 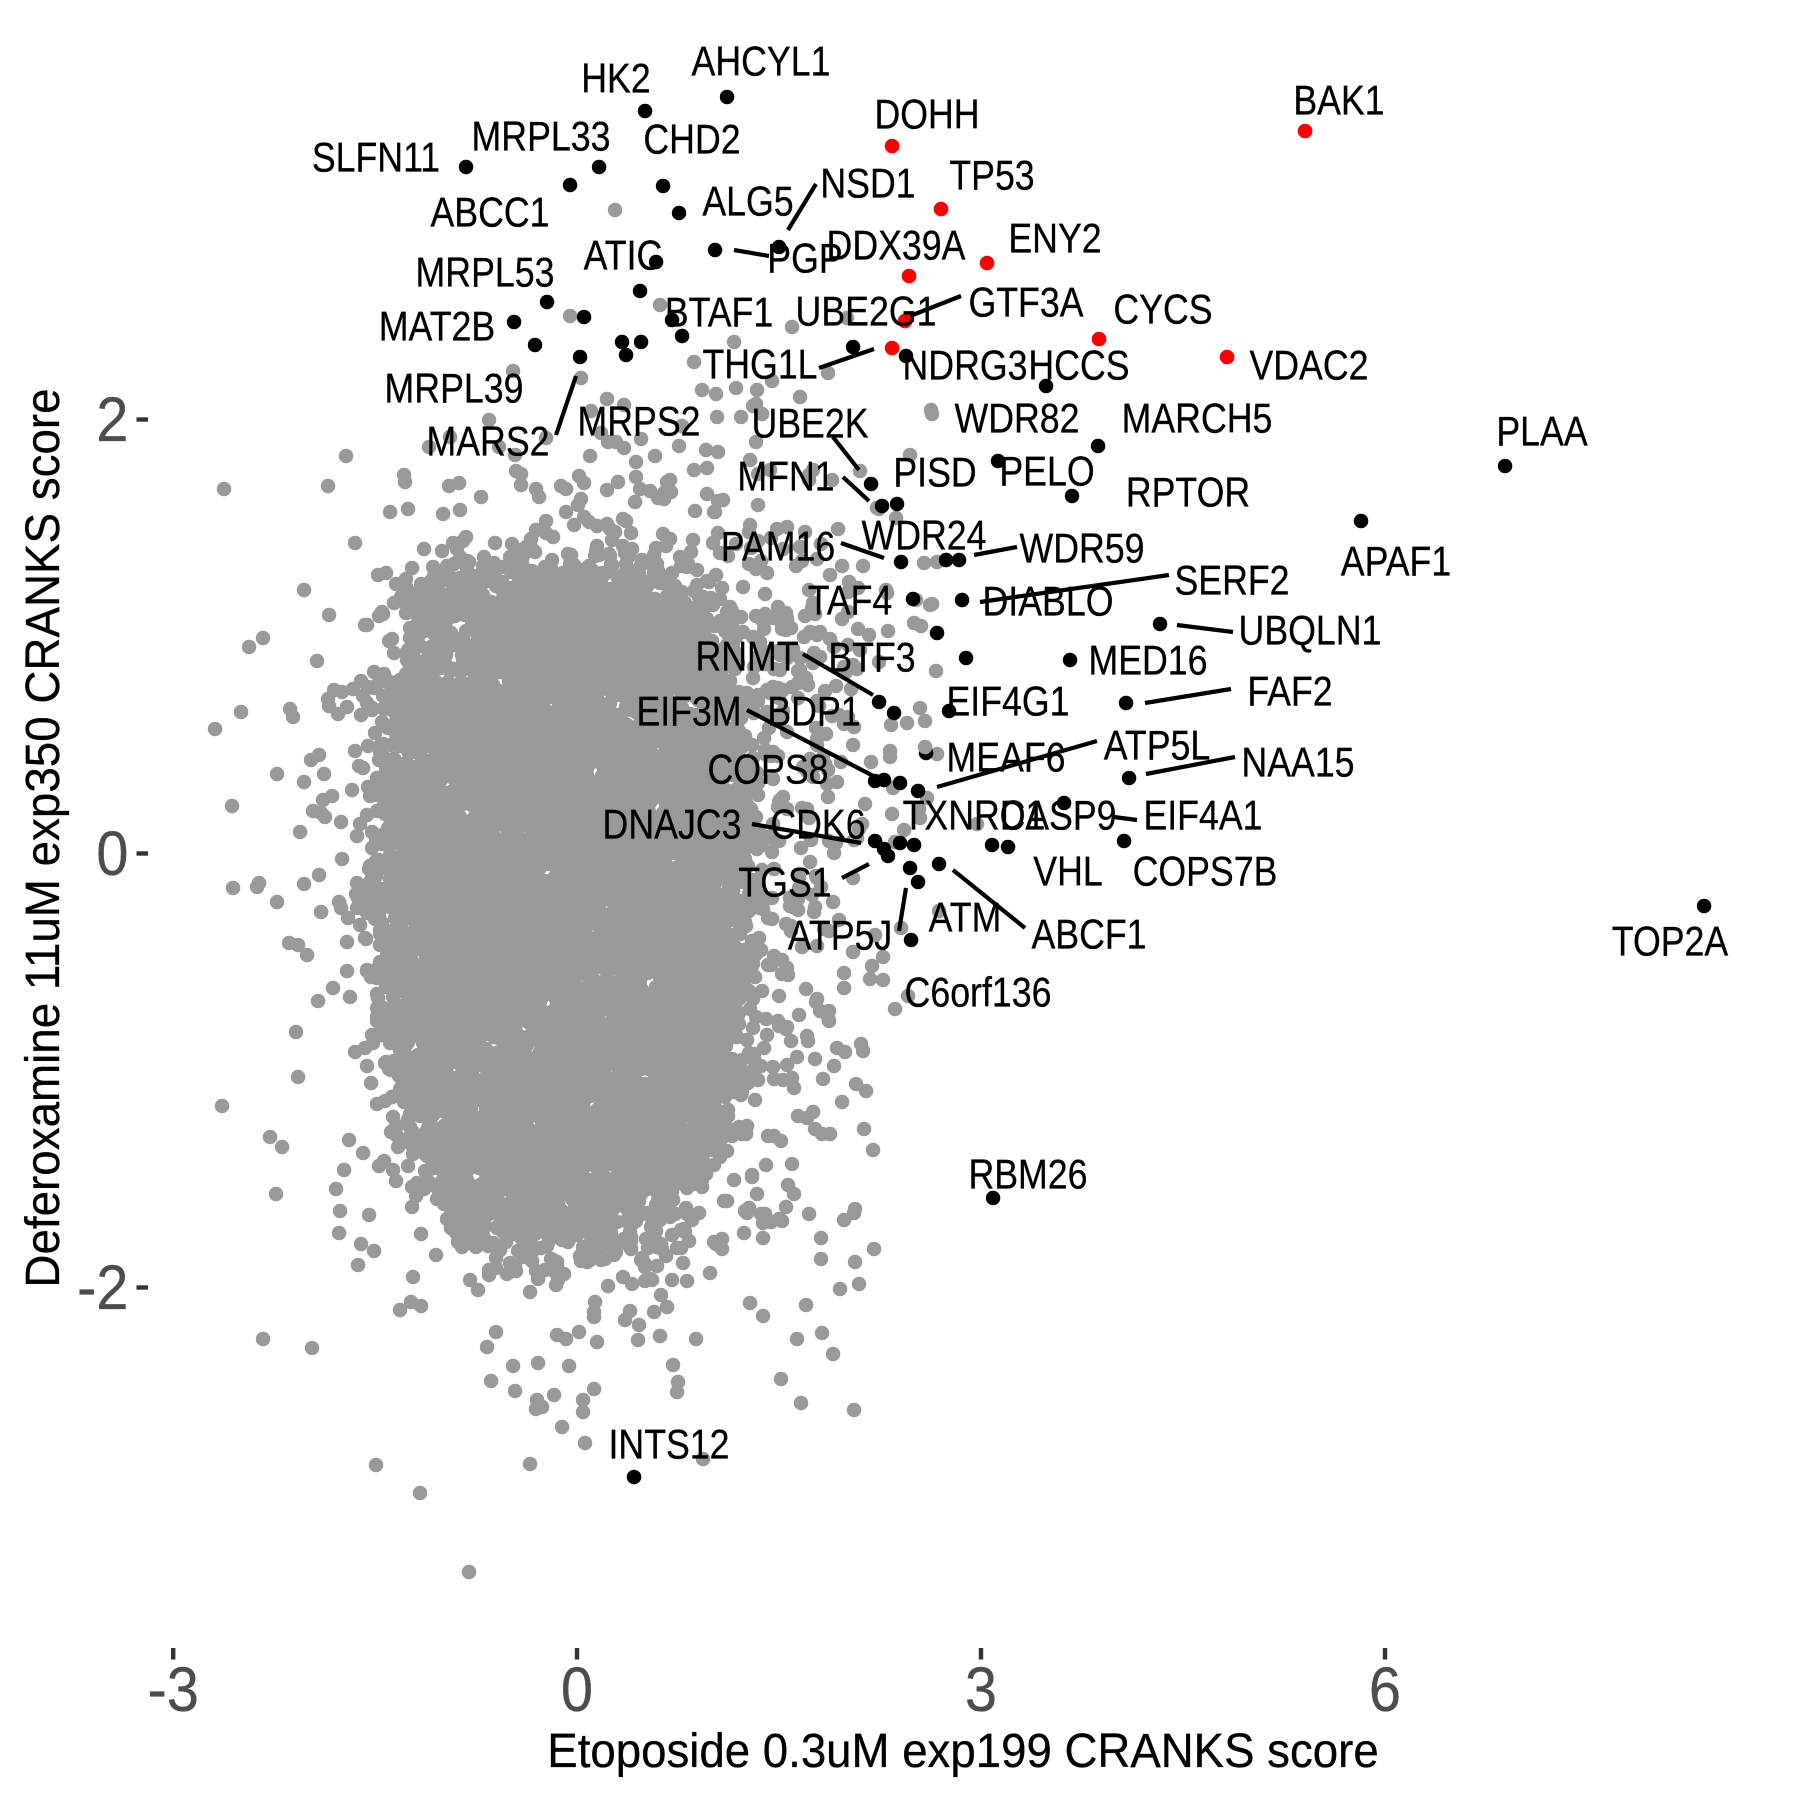 What do you see at coordinates (173, 1690) in the screenshot?
I see `svg-text: -3` at bounding box center [173, 1690].